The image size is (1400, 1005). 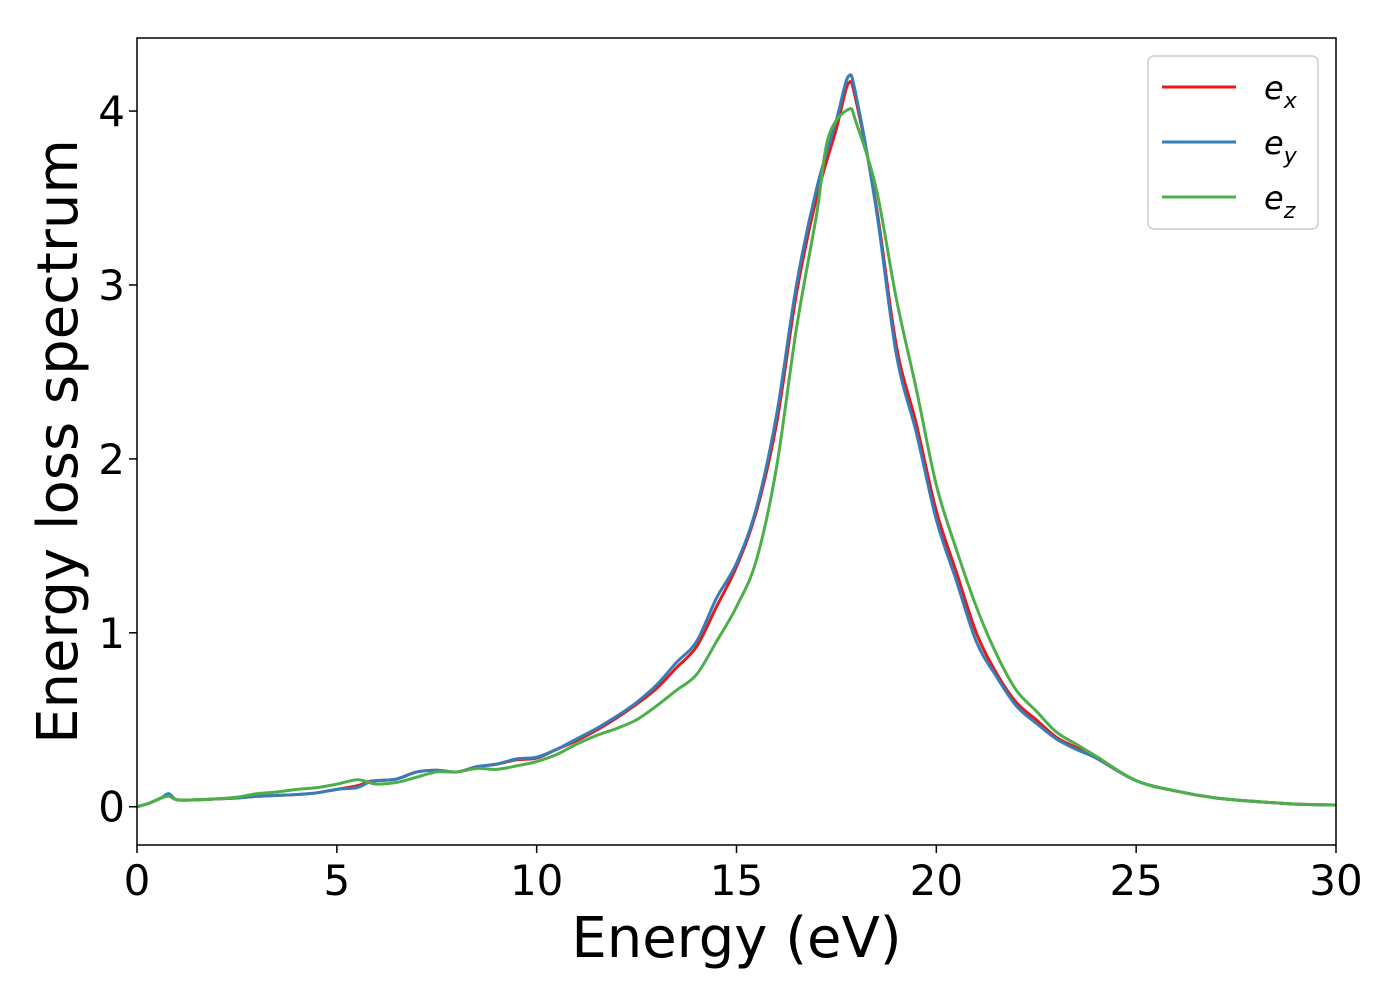 What do you see at coordinates (736, 938) in the screenshot?
I see `x-axis-title: Energy (eV)` at bounding box center [736, 938].